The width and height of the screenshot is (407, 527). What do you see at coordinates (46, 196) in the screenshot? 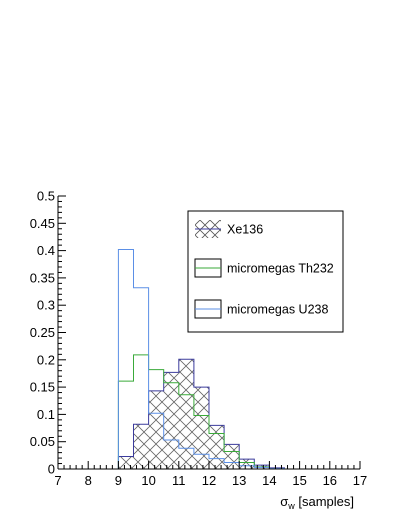
I see `y-tick-label-10: 0.5` at bounding box center [46, 196].